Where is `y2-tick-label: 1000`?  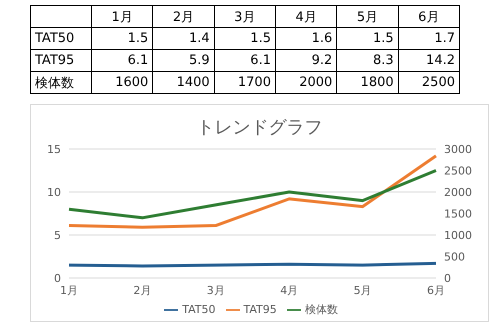 y2-tick-label: 1000 is located at coordinates (458, 235).